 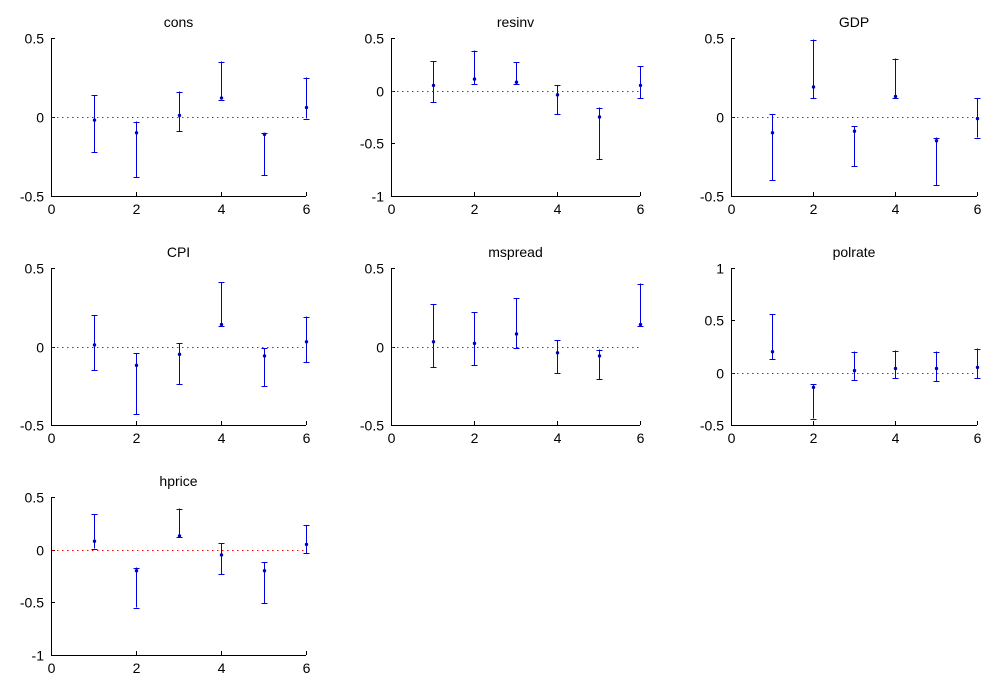 I want to click on panel-gdp: GDP-0.500.50 2 4 6, so click(x=841, y=115).